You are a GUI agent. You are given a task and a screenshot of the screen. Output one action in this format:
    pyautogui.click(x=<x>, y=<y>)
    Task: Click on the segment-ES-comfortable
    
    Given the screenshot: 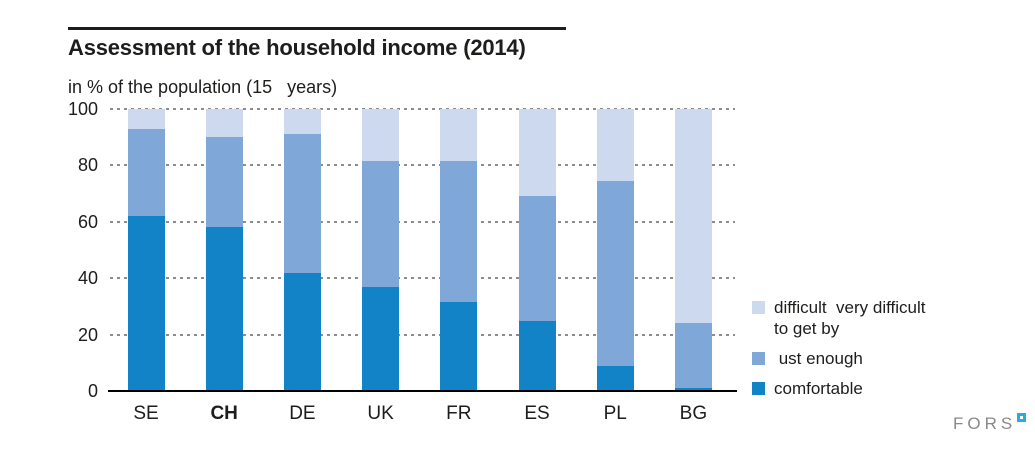 What is the action you would take?
    pyautogui.click(x=537, y=355)
    